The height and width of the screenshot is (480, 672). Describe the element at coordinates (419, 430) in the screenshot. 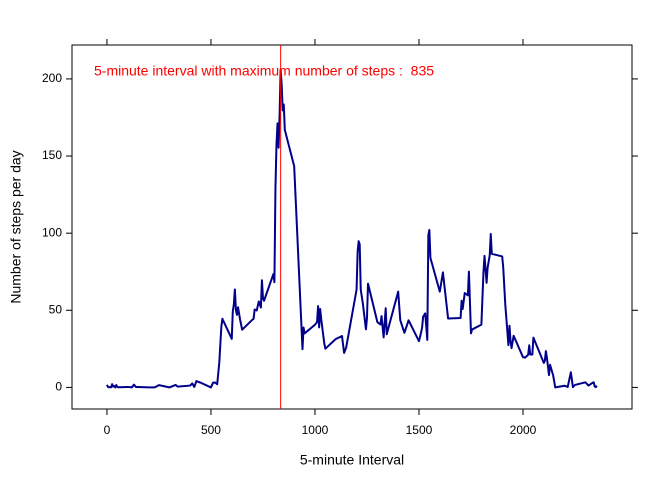

I see `x-tick-label: 1500` at that location.